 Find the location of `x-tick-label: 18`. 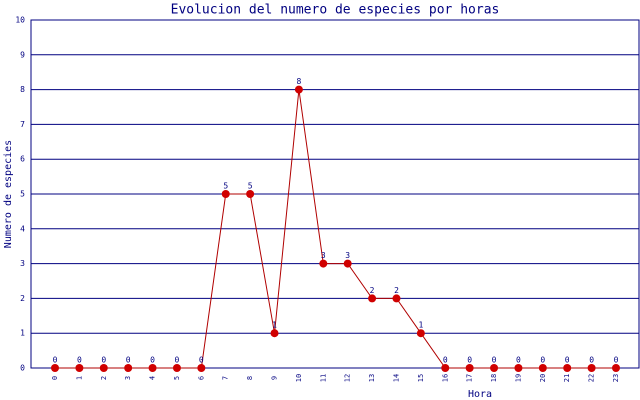

x-tick-label: 18 is located at coordinates (494, 378).